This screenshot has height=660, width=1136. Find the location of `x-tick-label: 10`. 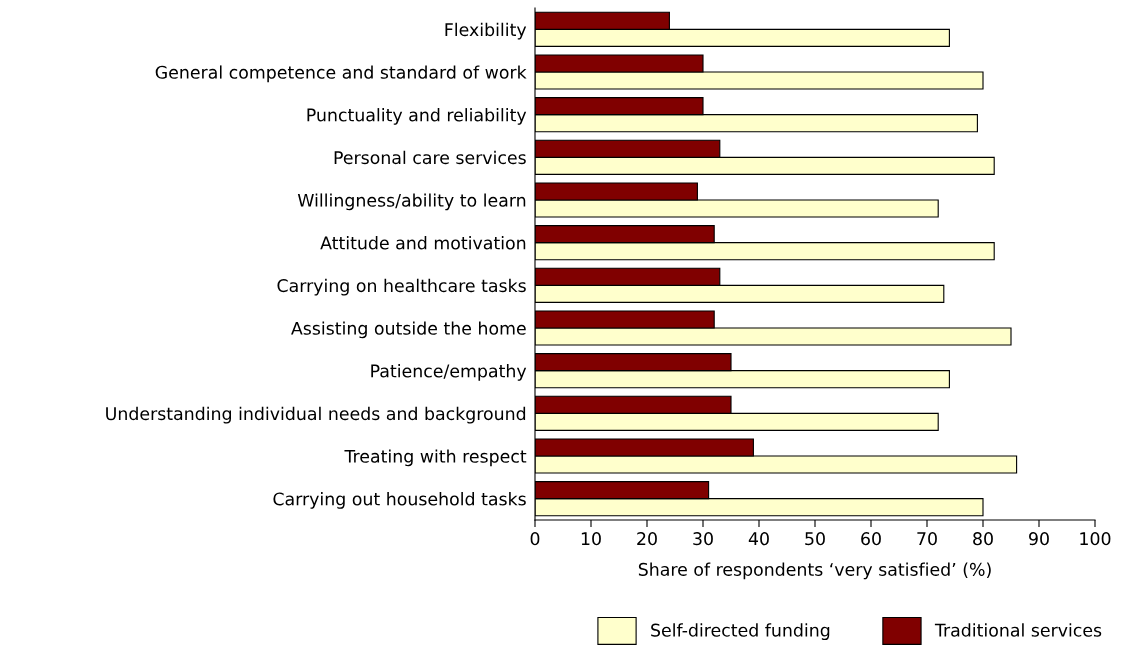

x-tick-label: 10 is located at coordinates (591, 539).